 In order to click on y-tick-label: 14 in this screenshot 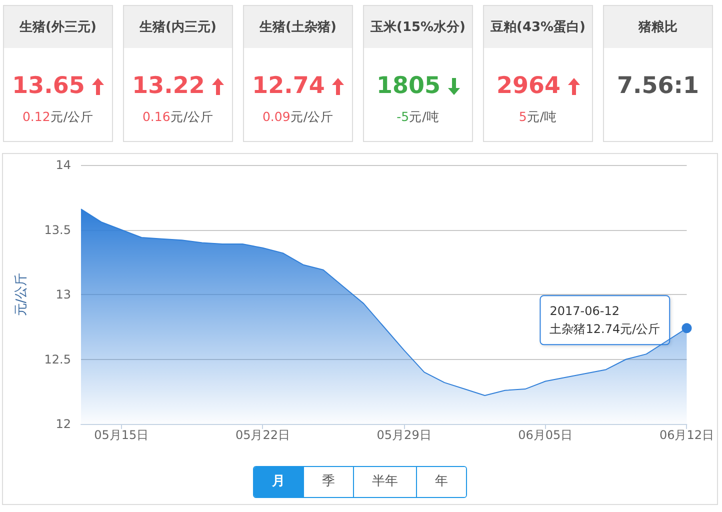, I will do `click(63, 165)`.